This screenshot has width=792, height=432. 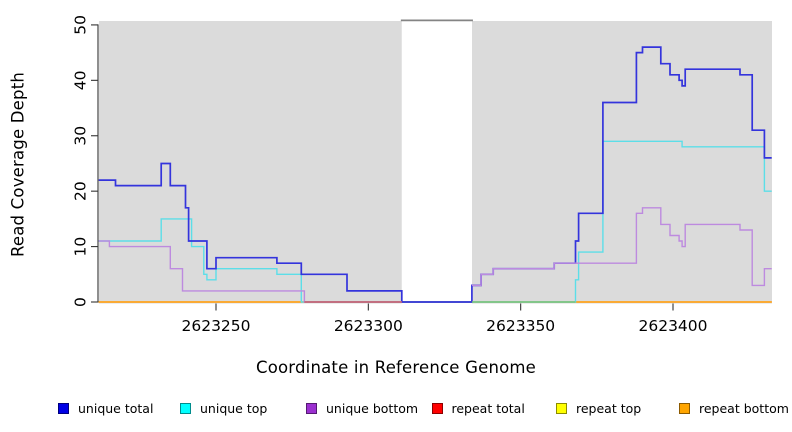 I want to click on y-tick-label: 20, so click(x=81, y=191).